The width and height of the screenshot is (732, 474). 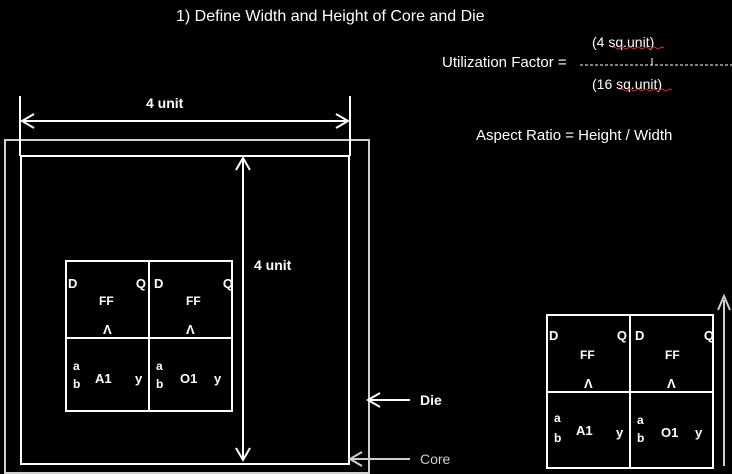 What do you see at coordinates (431, 400) in the screenshot?
I see `die-label: Die` at bounding box center [431, 400].